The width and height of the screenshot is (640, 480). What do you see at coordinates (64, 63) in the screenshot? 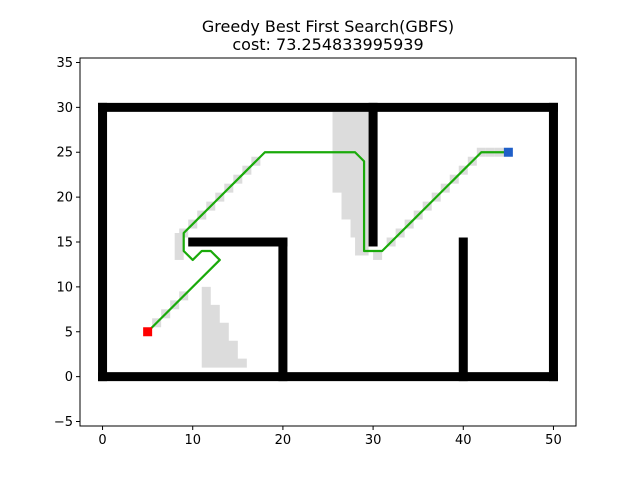
I see `y-tick-label: 35` at bounding box center [64, 63].